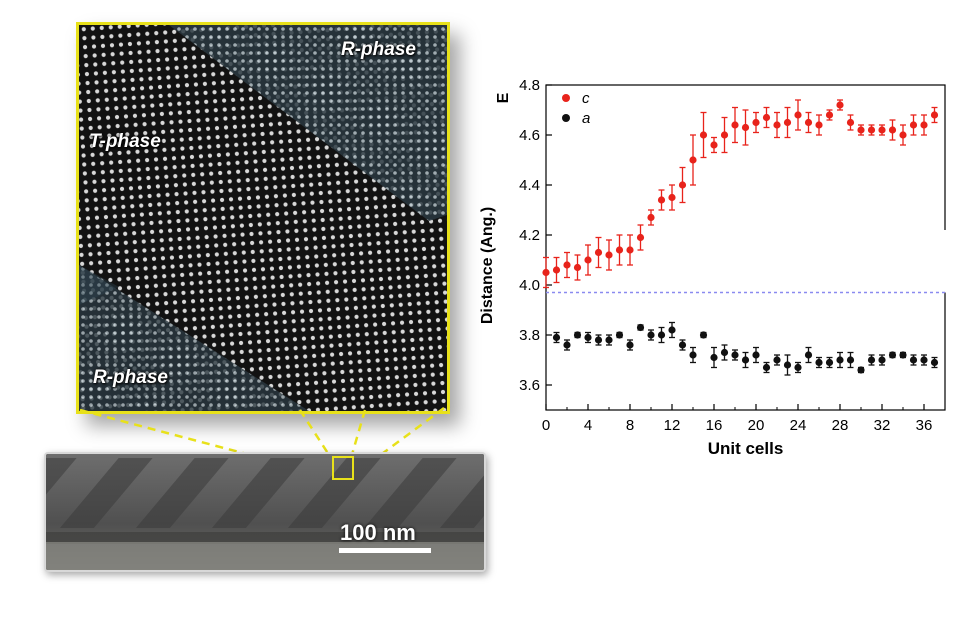  I want to click on x-tick-label: 20, so click(756, 425).